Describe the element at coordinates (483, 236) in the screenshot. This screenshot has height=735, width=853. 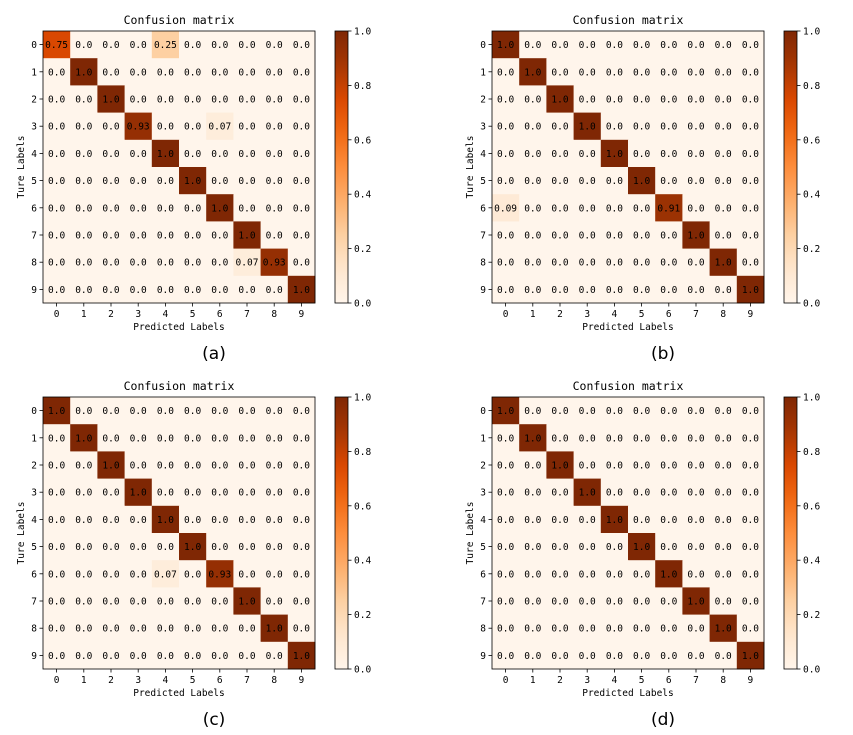
I see `y-tick-label: 7` at that location.